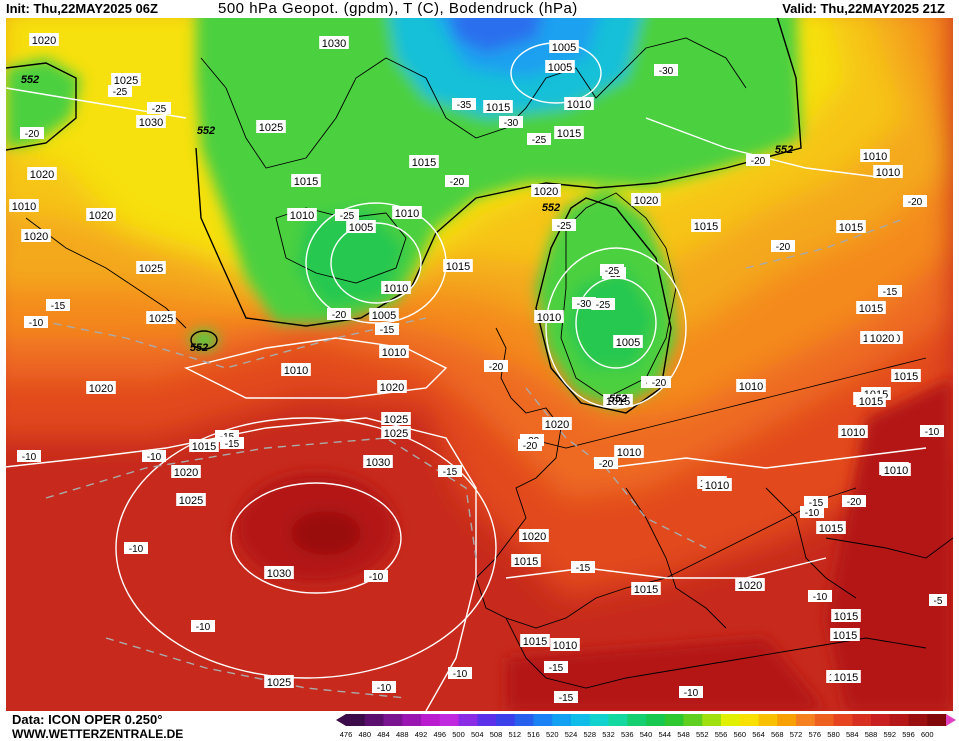 Image resolution: width=959 pixels, height=741 pixels. I want to click on isobar-1030-high, so click(316, 538).